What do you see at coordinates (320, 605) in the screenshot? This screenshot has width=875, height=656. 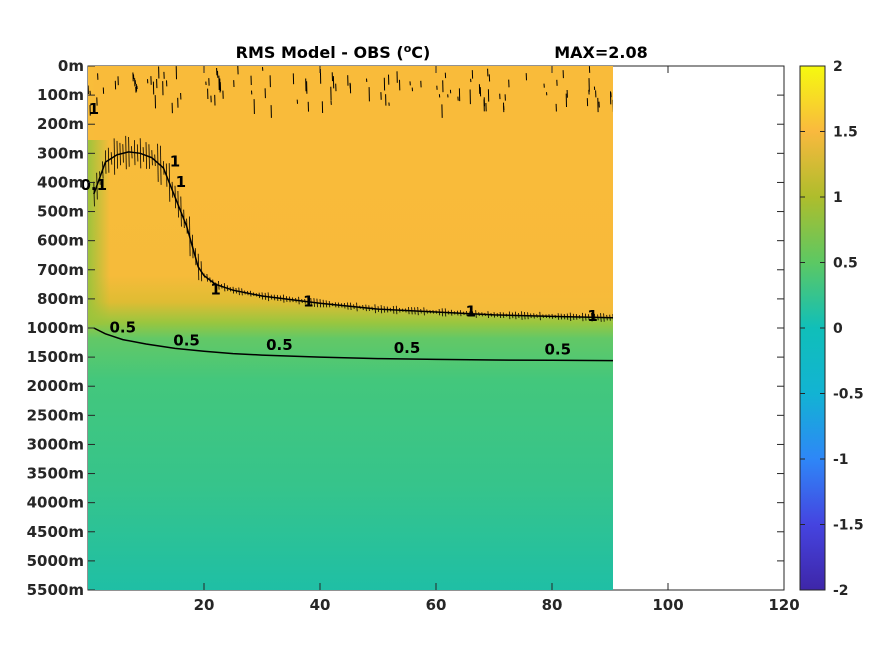 I see `x-tick-label: 40` at bounding box center [320, 605].